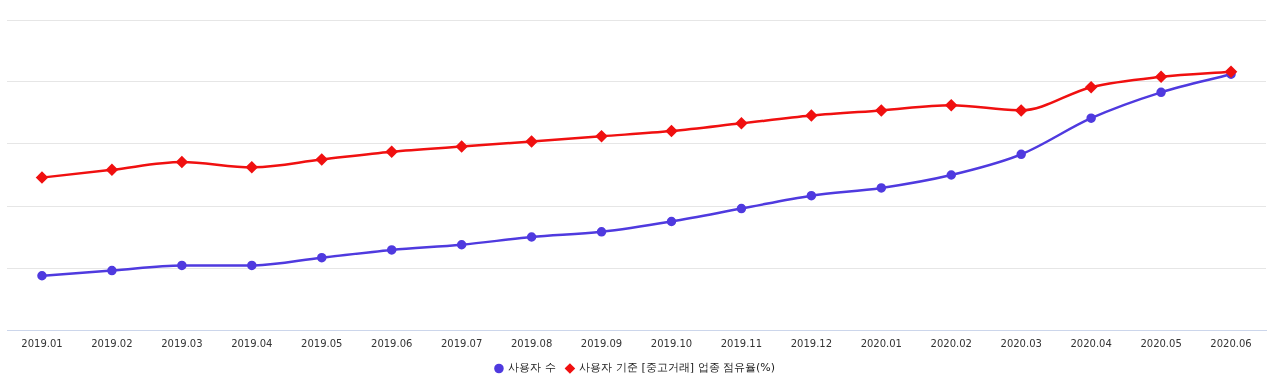 Image resolution: width=1280 pixels, height=384 pixels. What do you see at coordinates (531, 343) in the screenshot?
I see `x-tick-label: 2019.08` at bounding box center [531, 343].